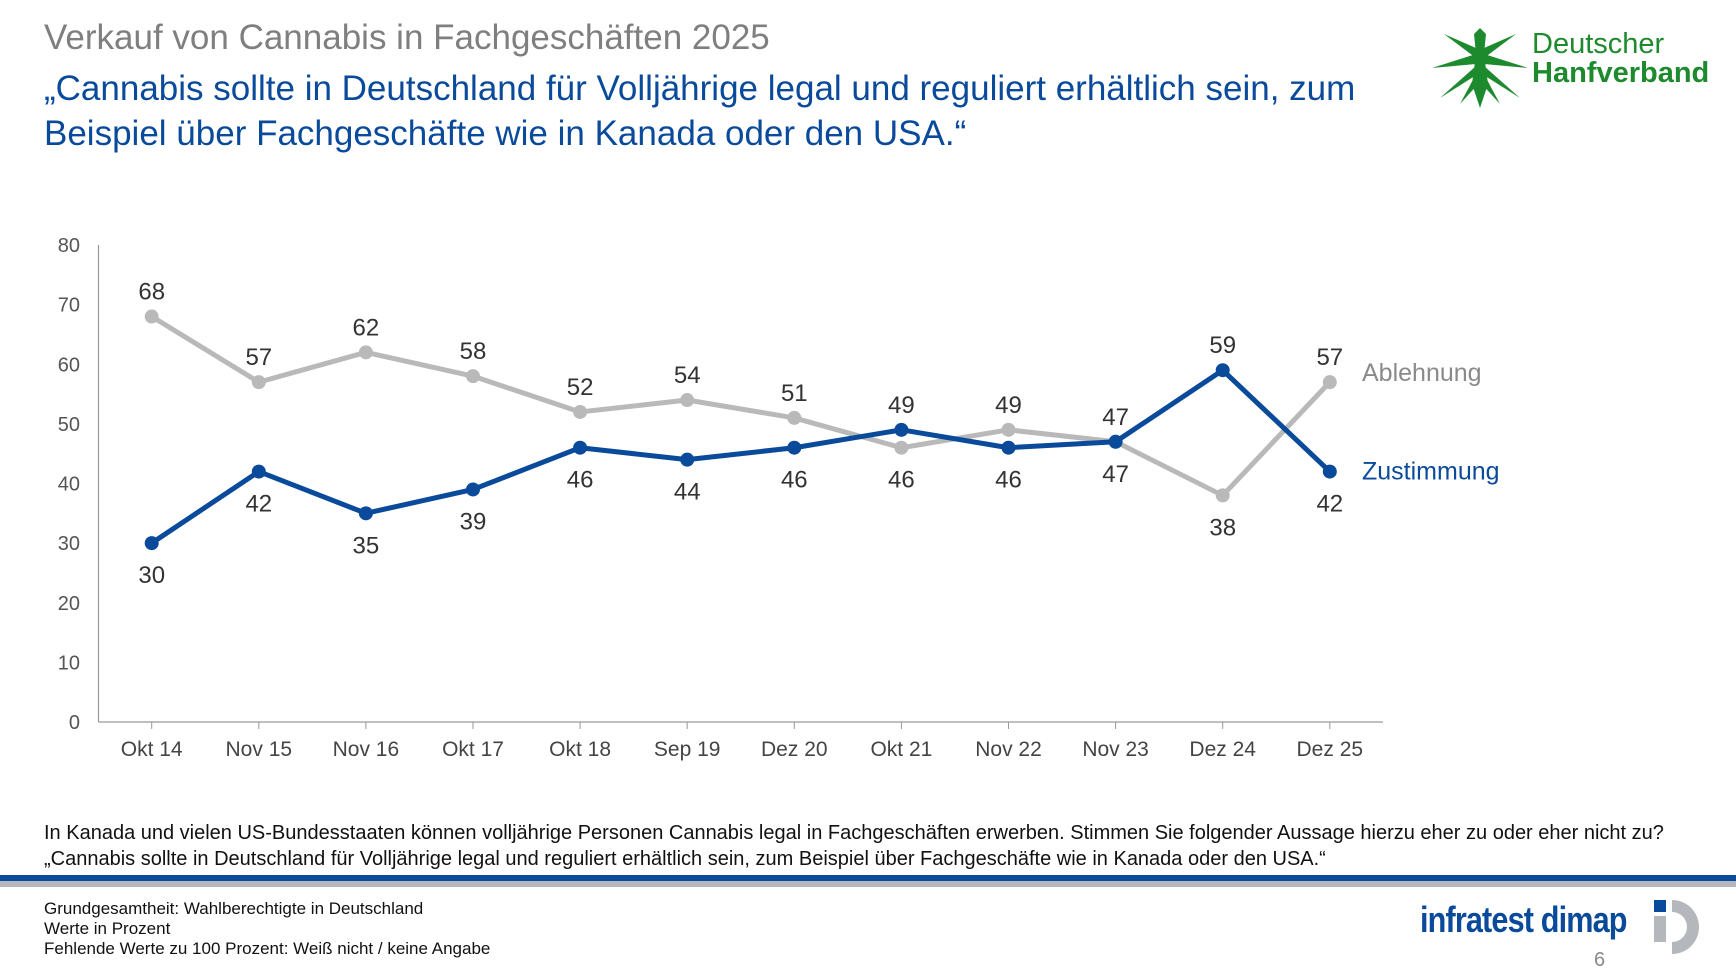 This screenshot has height=980, width=1736. What do you see at coordinates (74, 723) in the screenshot?
I see `y-tick-label: 0` at bounding box center [74, 723].